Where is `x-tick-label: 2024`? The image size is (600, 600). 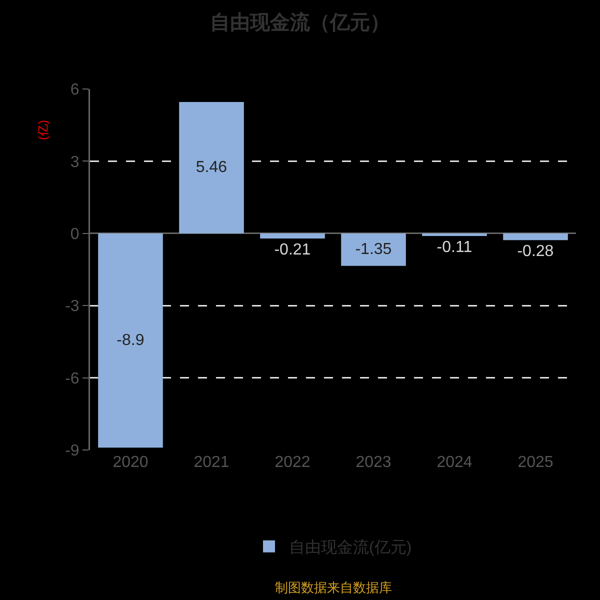 x-tick-label: 2024 is located at coordinates (454, 462).